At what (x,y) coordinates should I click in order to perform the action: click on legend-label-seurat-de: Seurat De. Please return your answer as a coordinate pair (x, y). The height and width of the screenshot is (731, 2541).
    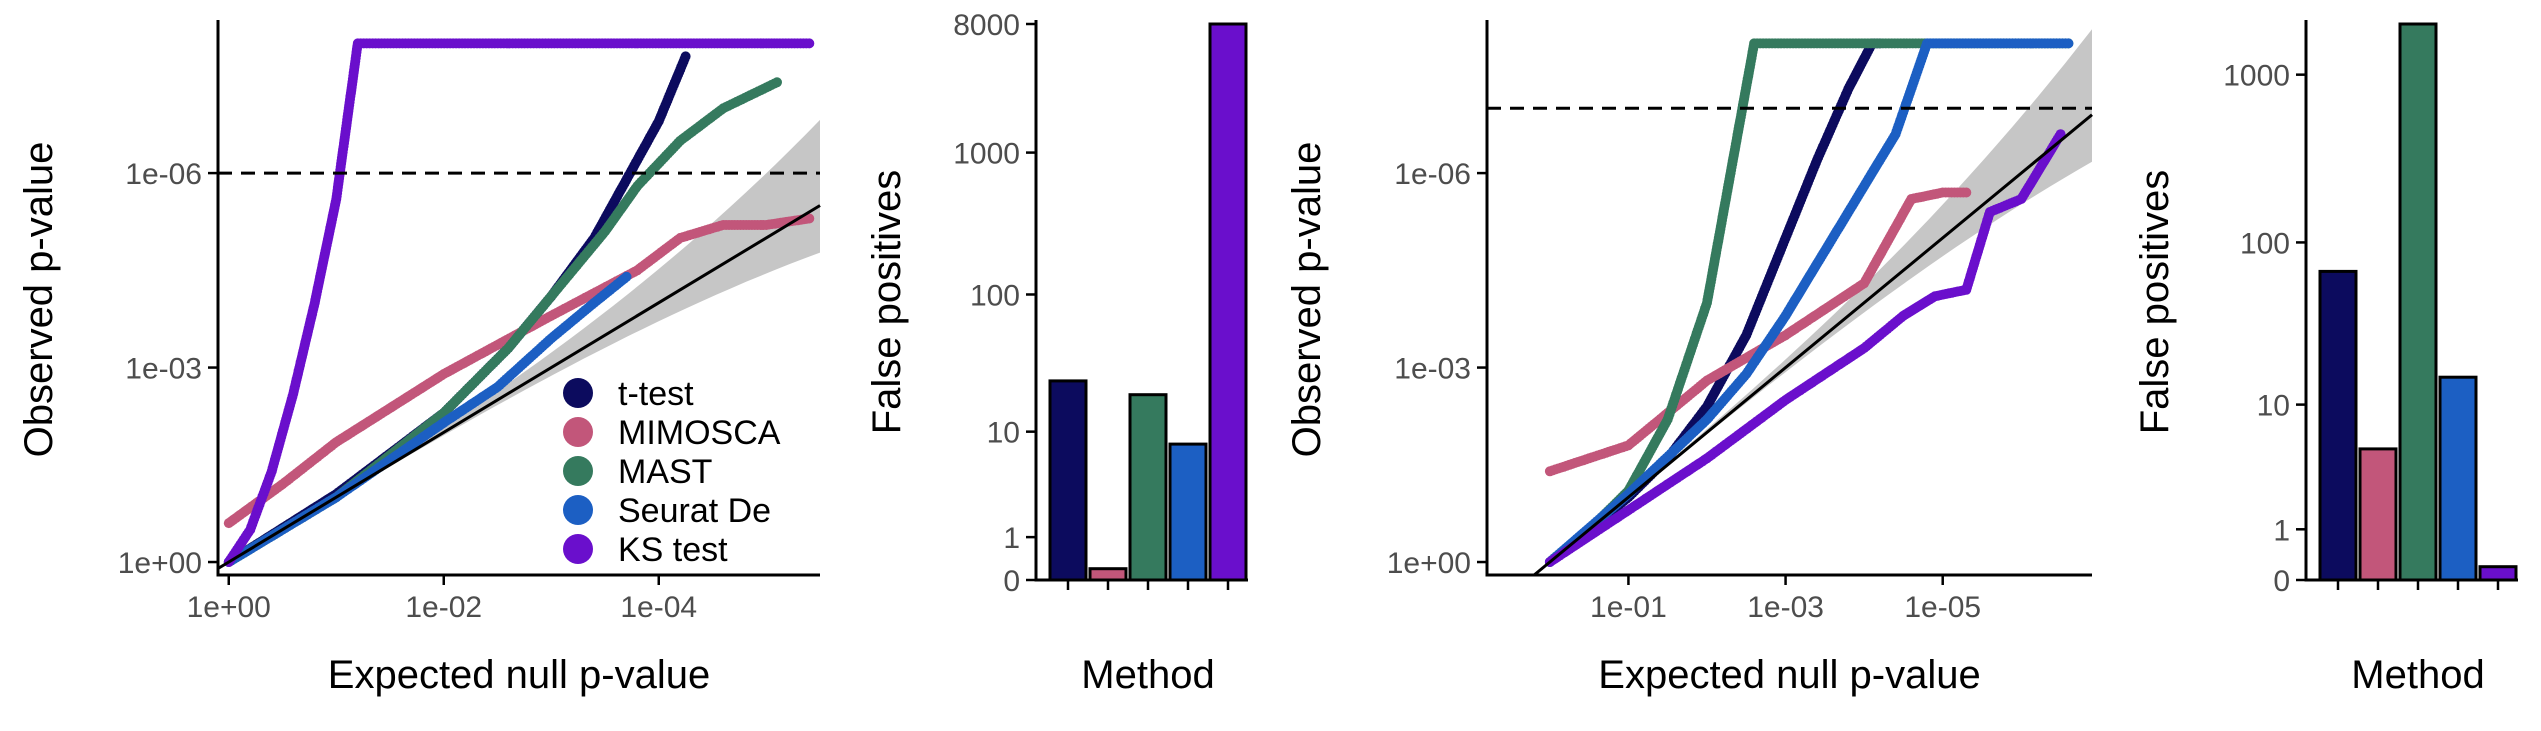
    Looking at the image, I should click on (694, 511).